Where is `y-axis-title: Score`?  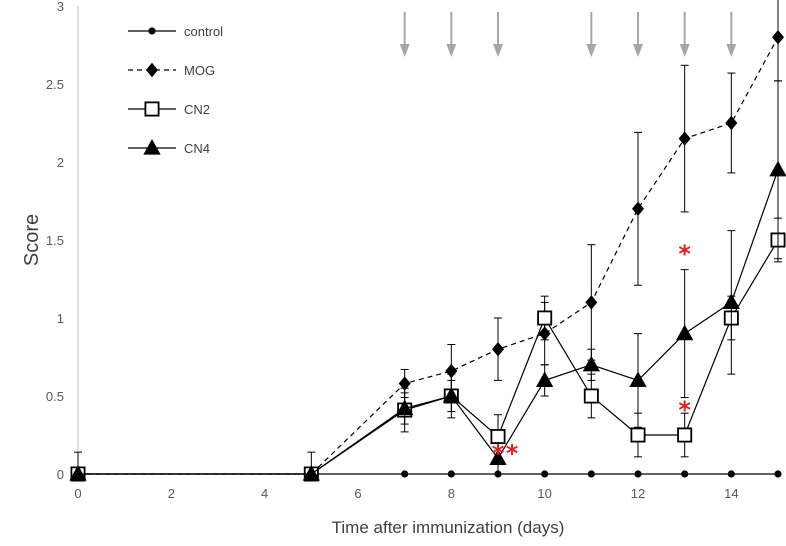
y-axis-title: Score is located at coordinates (32, 240).